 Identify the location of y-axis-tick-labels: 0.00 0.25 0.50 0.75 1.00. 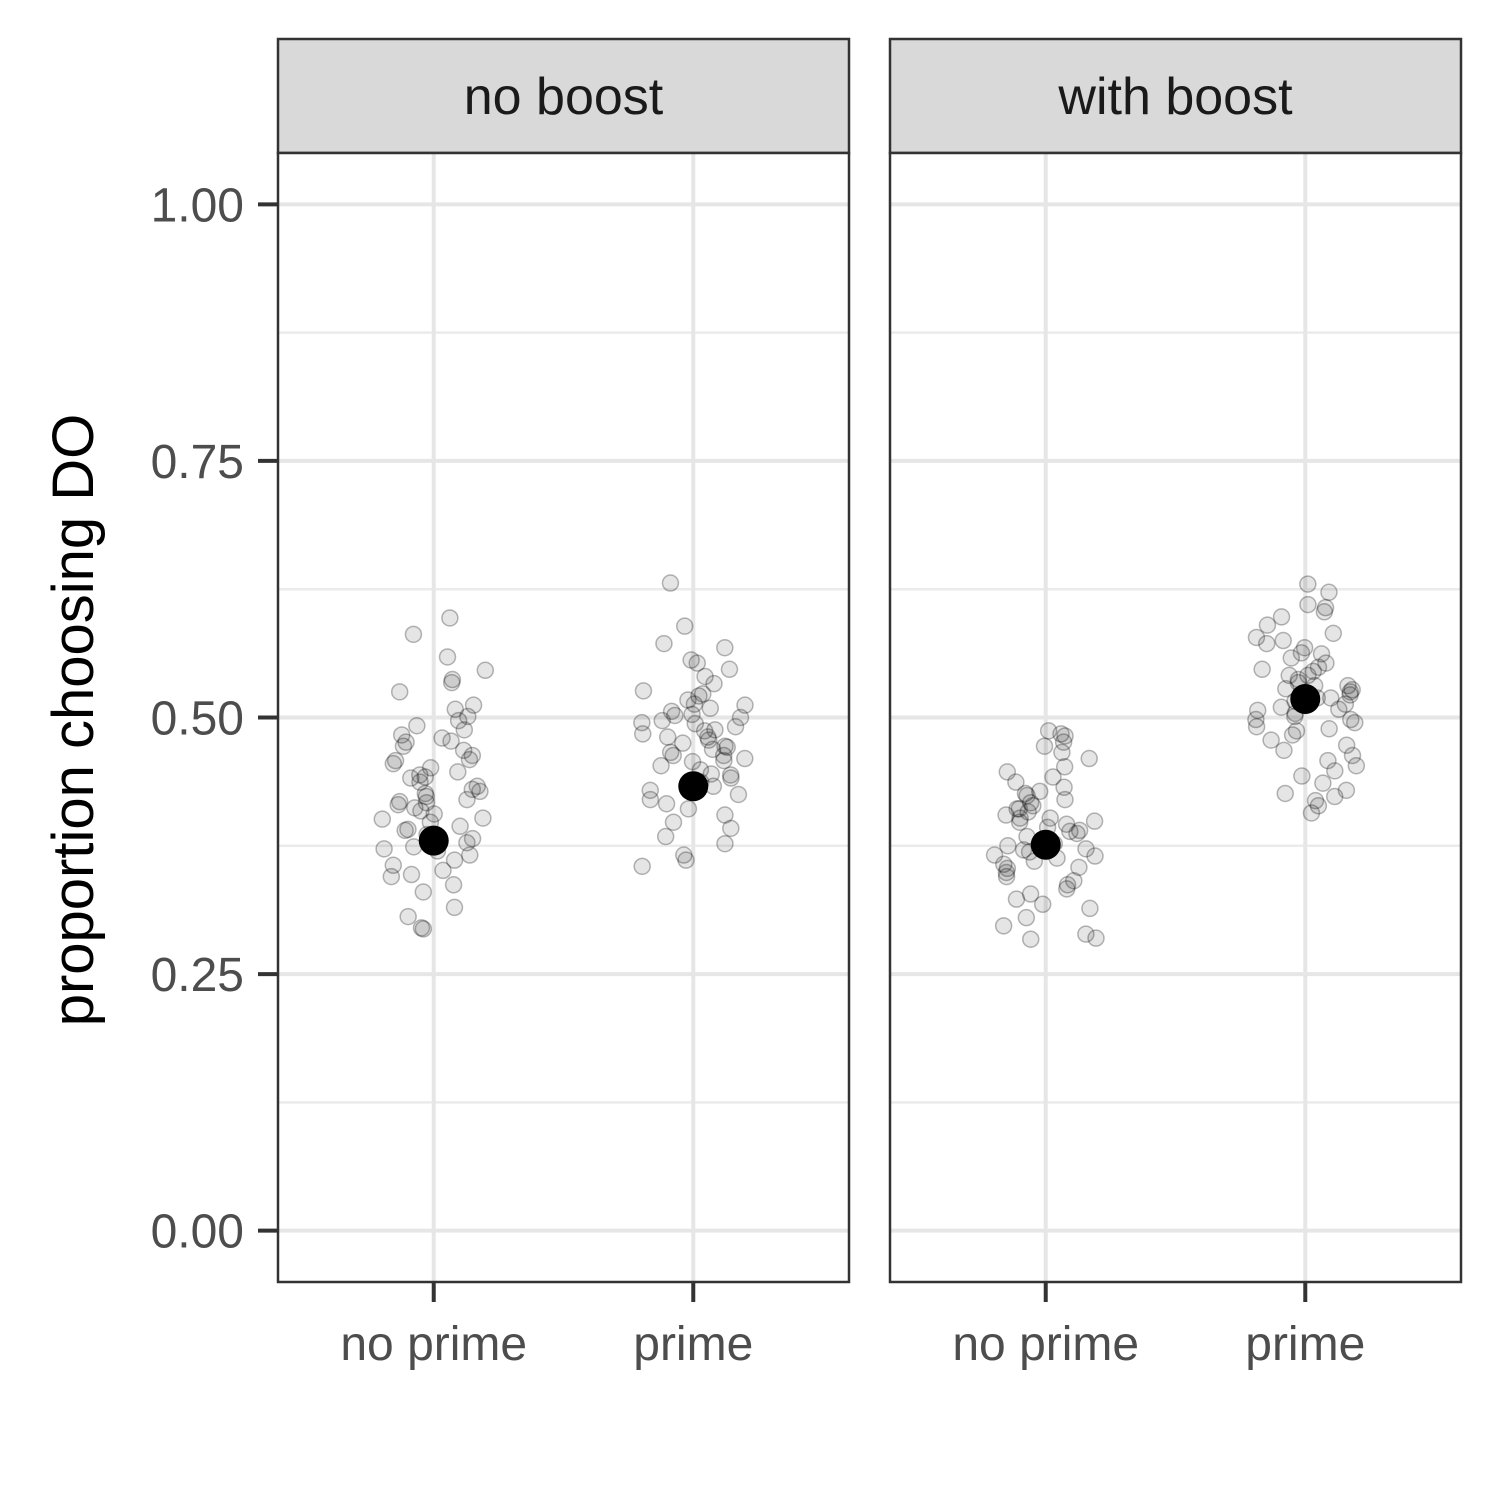
(214, 719).